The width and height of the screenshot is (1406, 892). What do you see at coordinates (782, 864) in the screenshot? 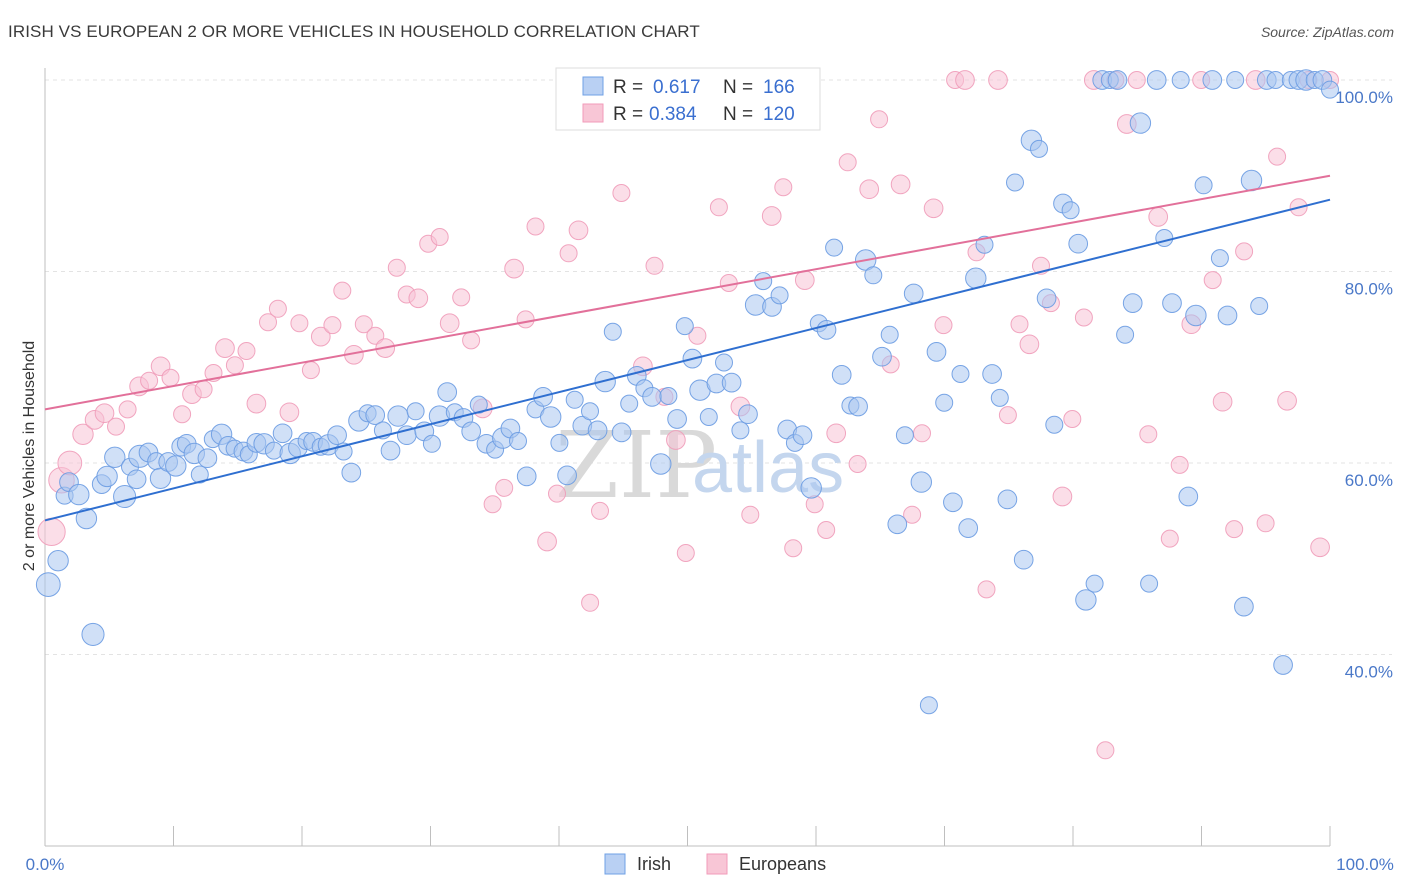
I see `bottom-legend-label-europeans: Europeans` at bounding box center [782, 864].